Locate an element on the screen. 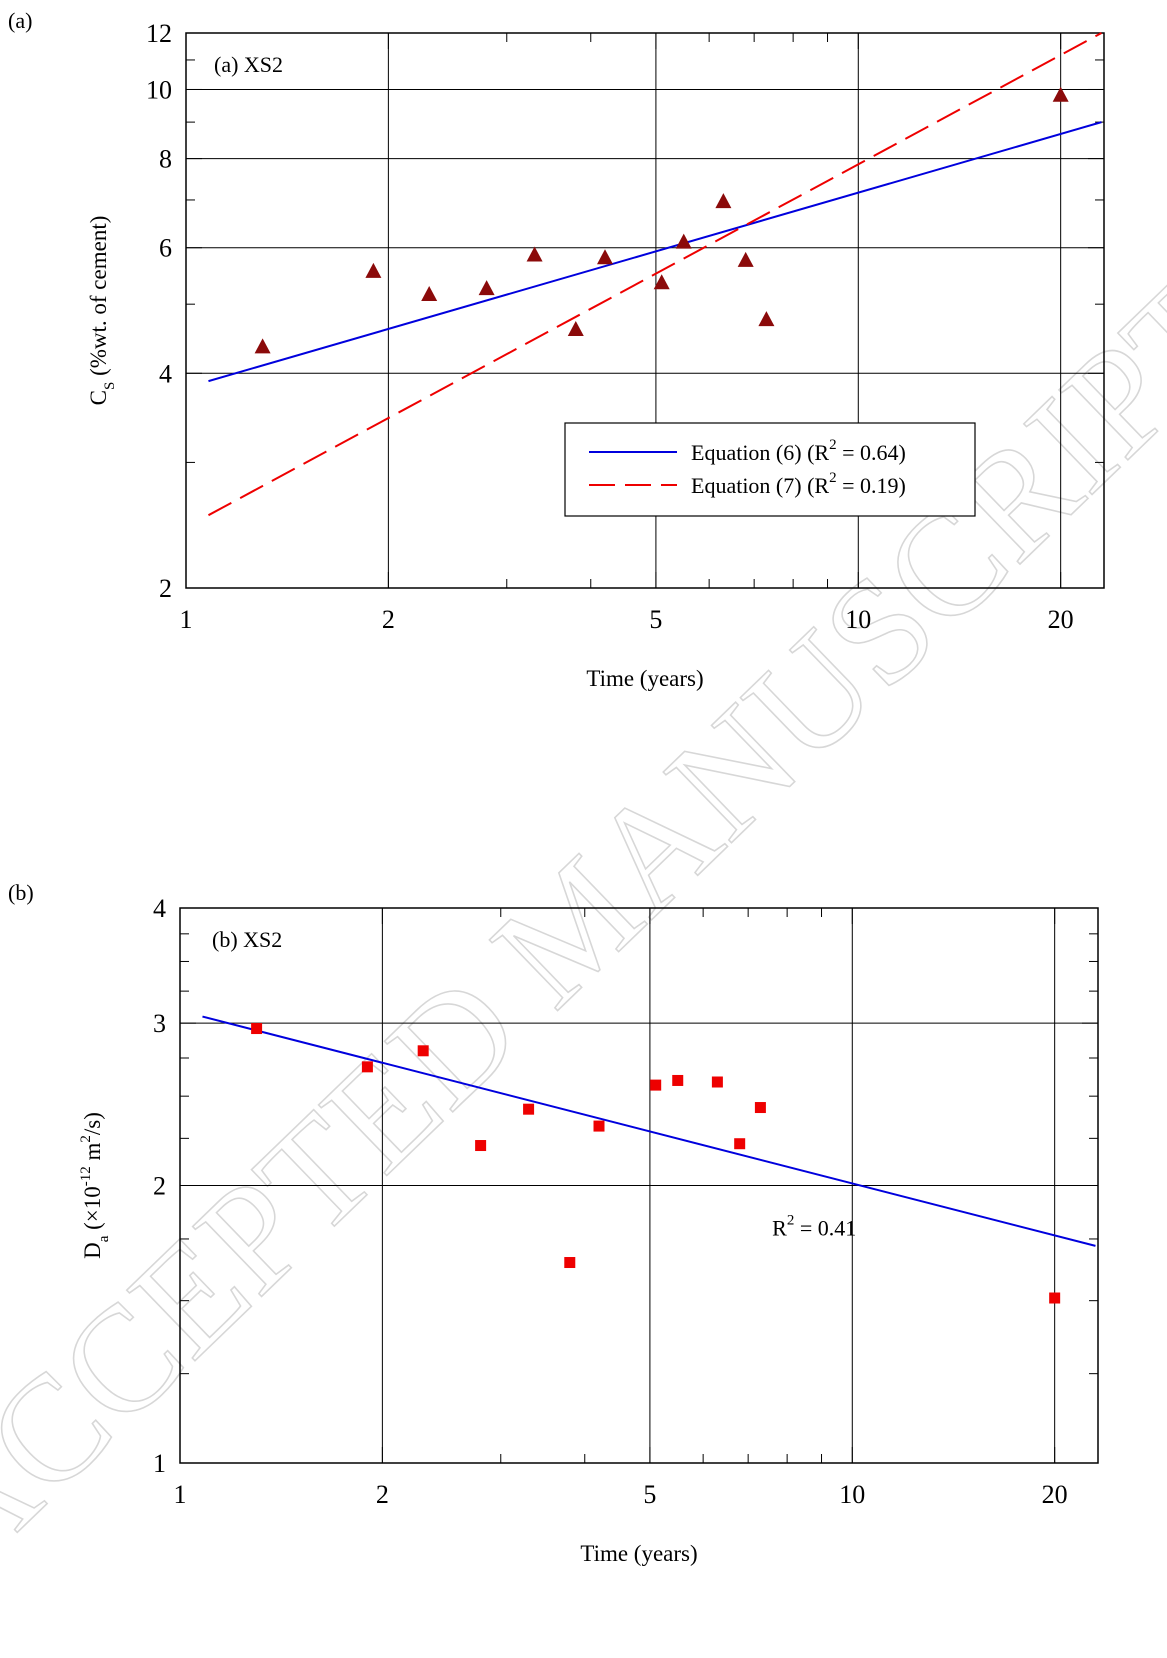  y-axis-subscript: a is located at coordinates (104, 1238).